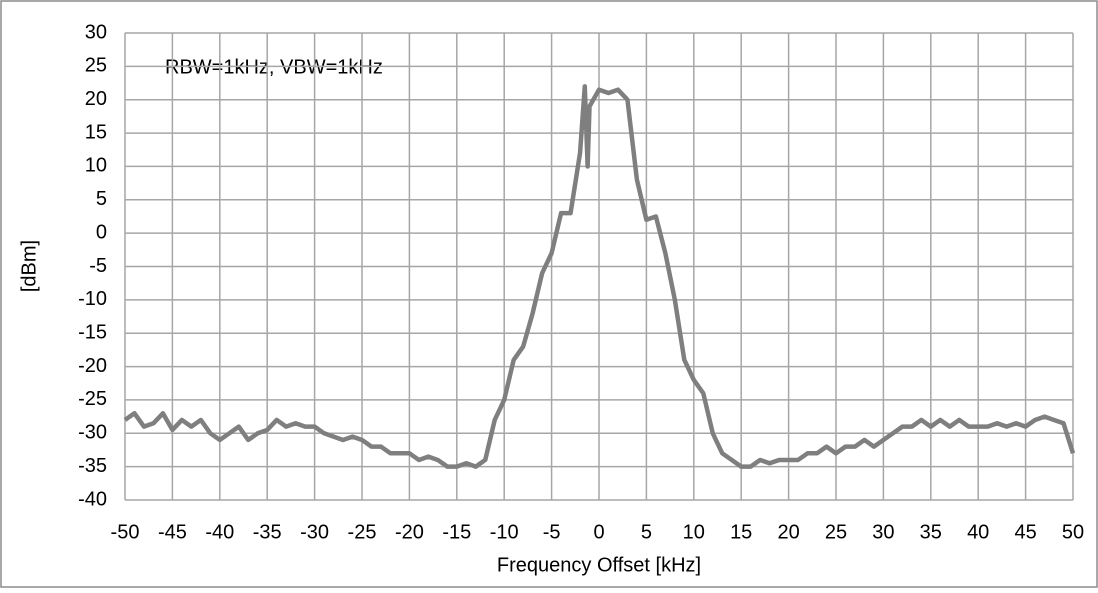  I want to click on y-tick-label: -40, so click(92, 499).